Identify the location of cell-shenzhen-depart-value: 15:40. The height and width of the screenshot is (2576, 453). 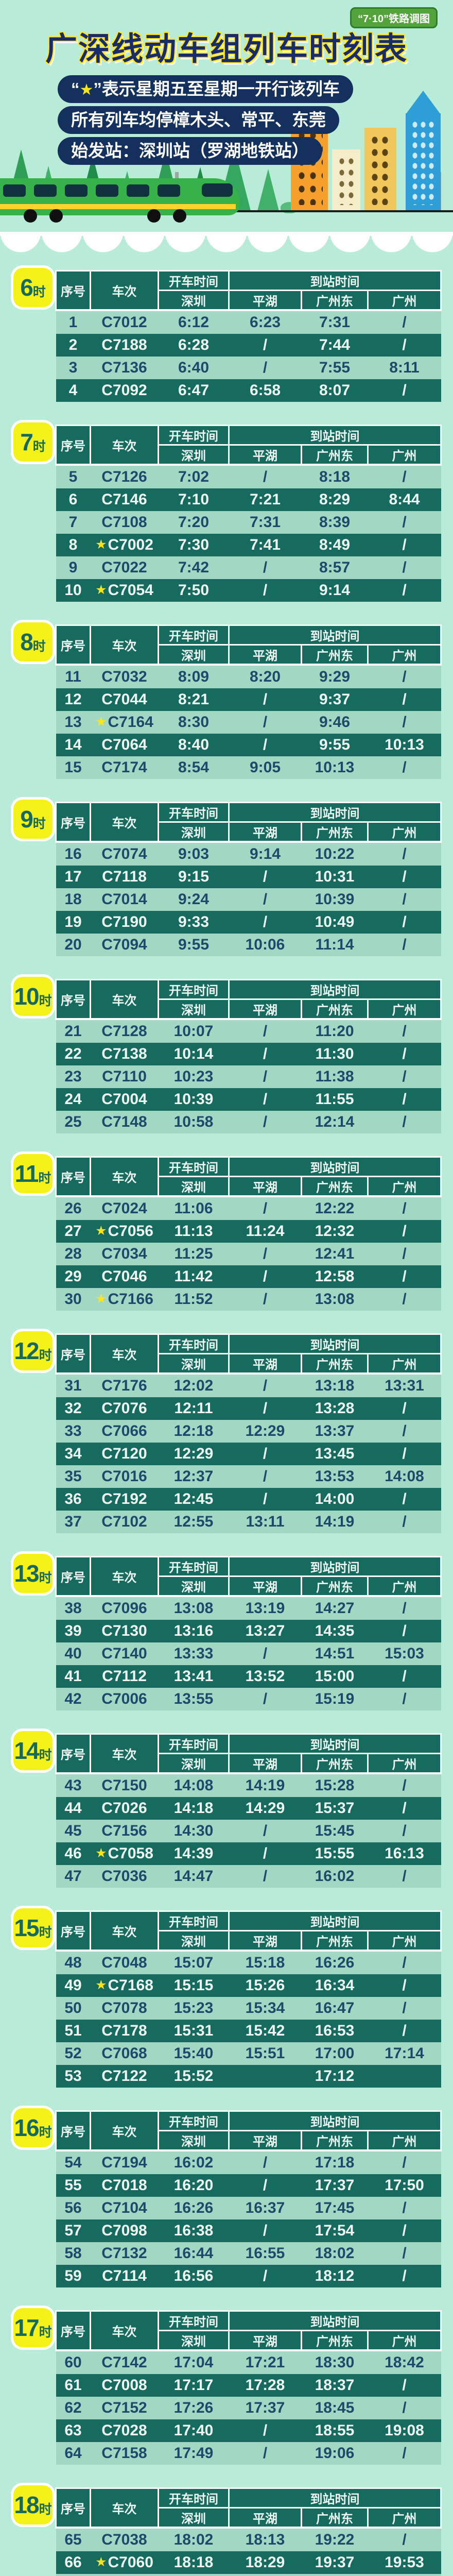
(193, 2053).